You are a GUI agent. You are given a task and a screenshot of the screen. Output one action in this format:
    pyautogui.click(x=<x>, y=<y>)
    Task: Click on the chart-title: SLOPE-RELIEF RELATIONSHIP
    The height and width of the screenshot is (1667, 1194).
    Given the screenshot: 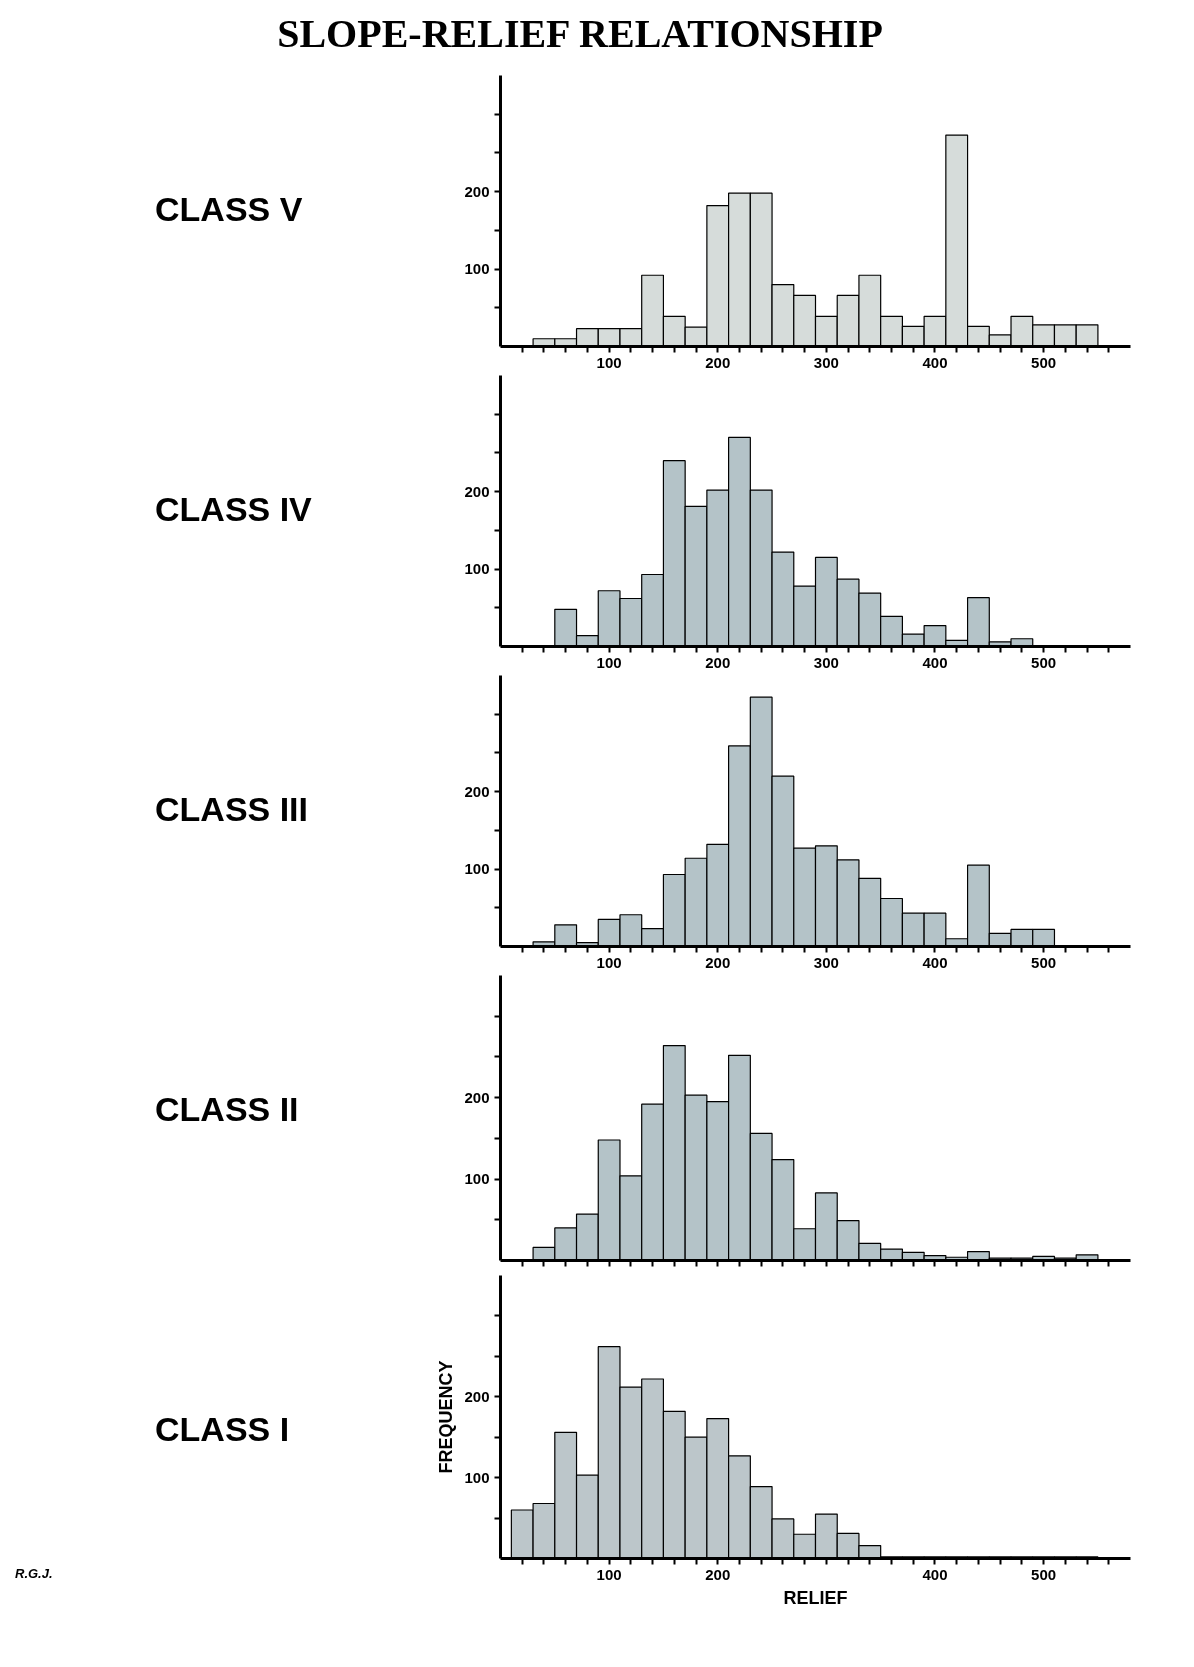 What is the action you would take?
    pyautogui.click(x=580, y=34)
    